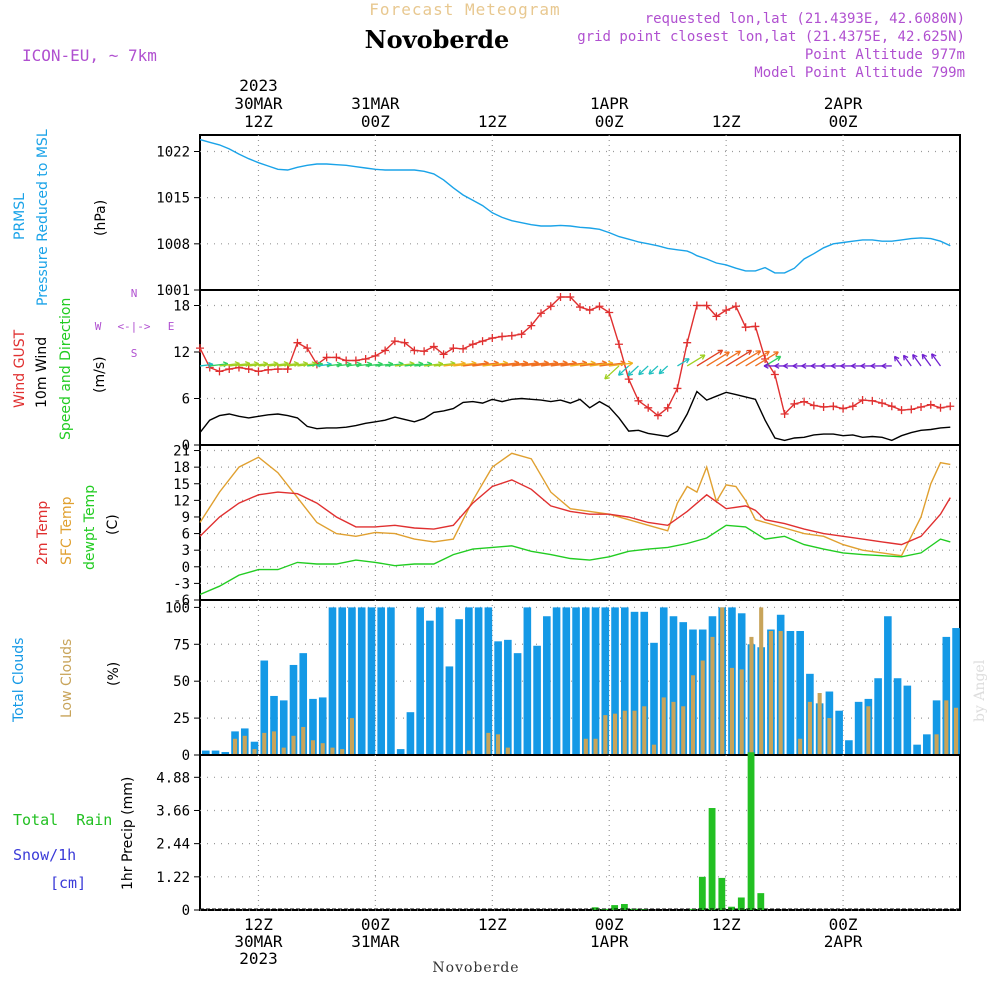 The height and width of the screenshot is (1000, 1000). I want to click on pressure-panel: 1022 1015 1008 1001, so click(558, 216).